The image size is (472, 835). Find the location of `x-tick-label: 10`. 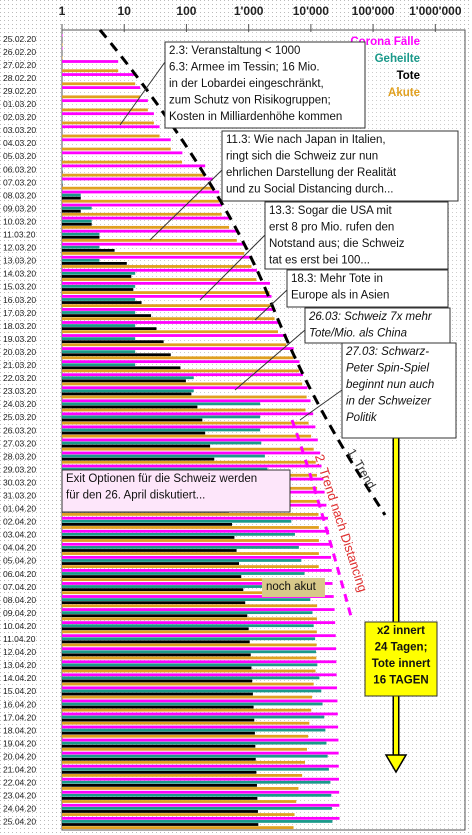

x-tick-label: 10 is located at coordinates (125, 11).